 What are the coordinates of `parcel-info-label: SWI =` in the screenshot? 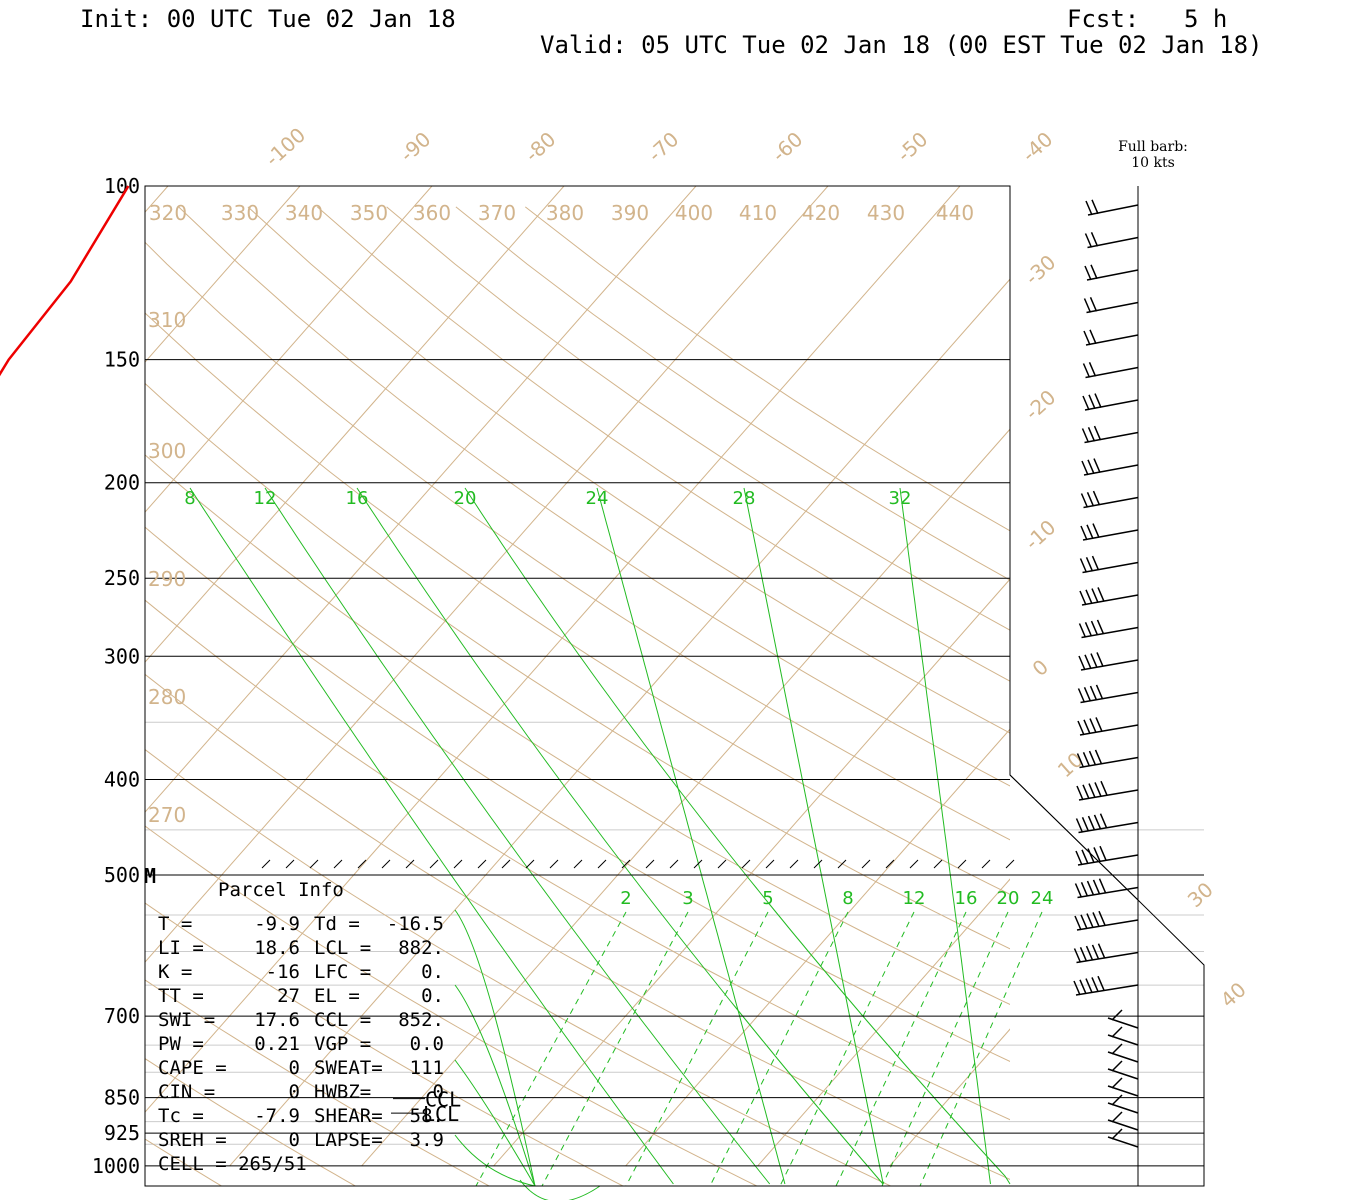 It's located at (186, 1020).